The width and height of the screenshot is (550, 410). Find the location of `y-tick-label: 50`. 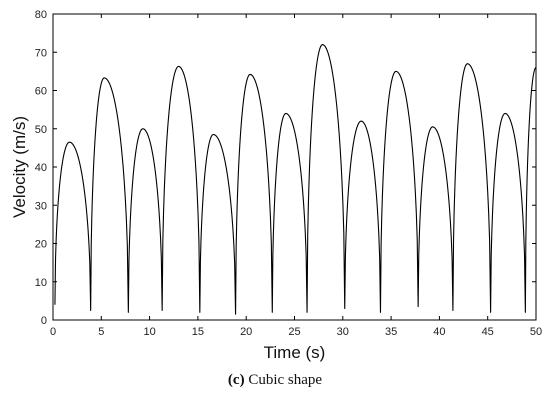

y-tick-label: 50 is located at coordinates (41, 130).